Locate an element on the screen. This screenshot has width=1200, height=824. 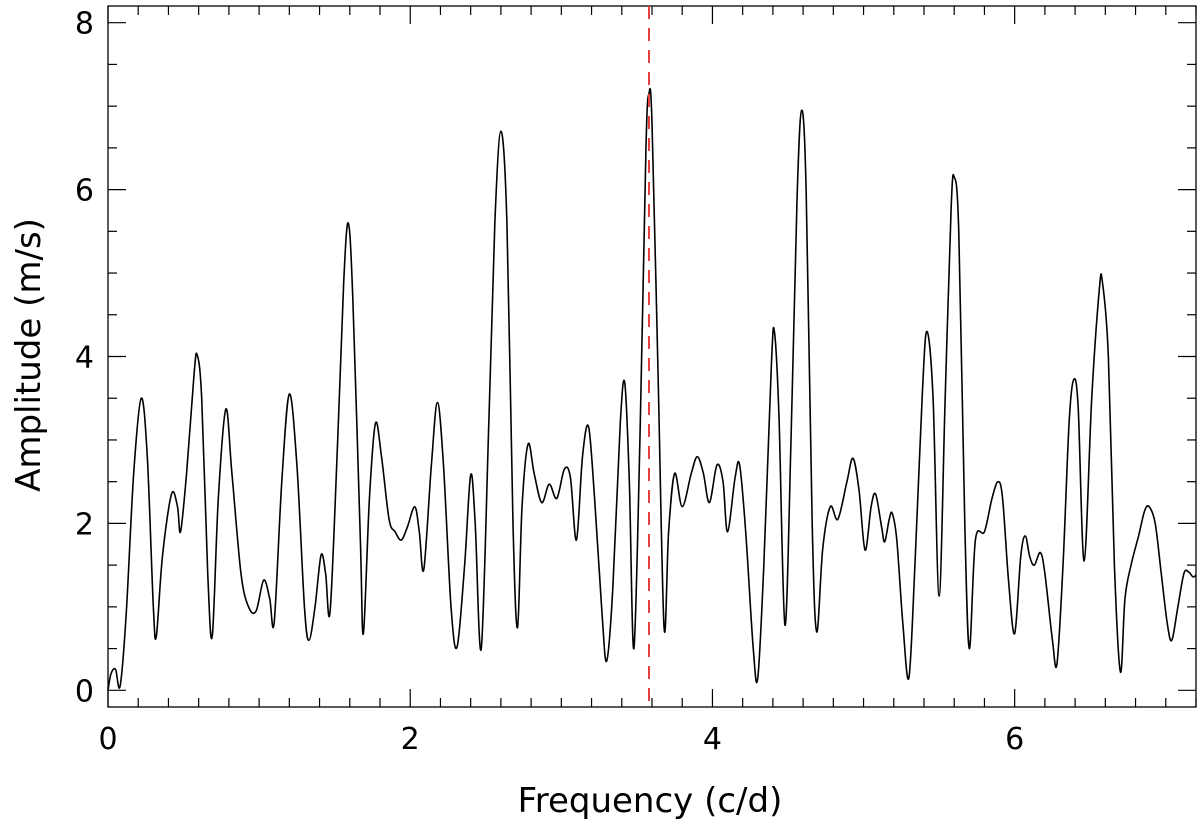
y-tick-label: 0 is located at coordinates (84, 691).